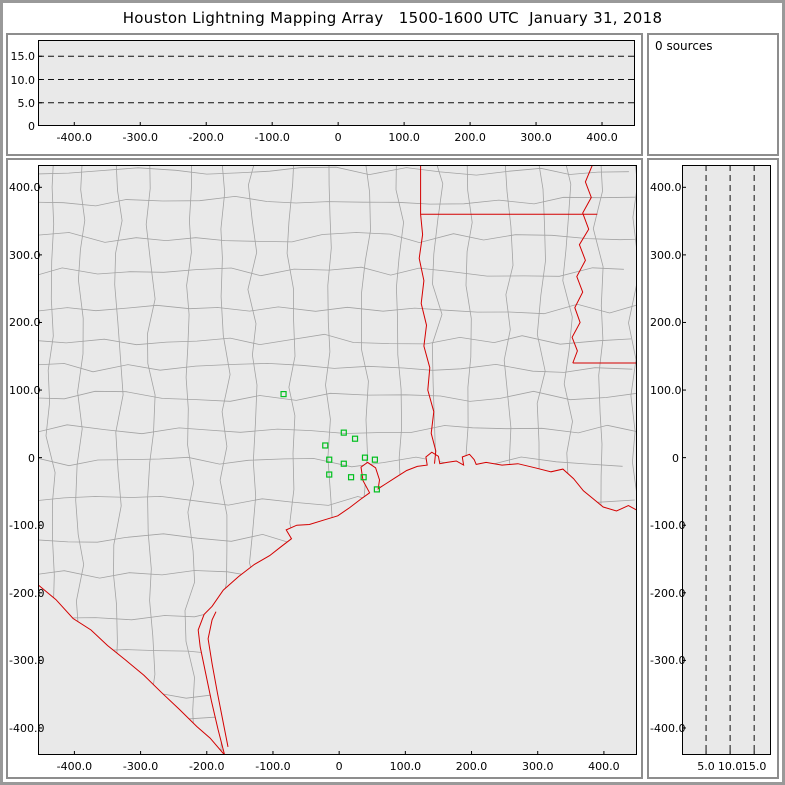 Image resolution: width=785 pixels, height=785 pixels. Describe the element at coordinates (754, 766) in the screenshot. I see `x-tick-label: 15.0` at that location.